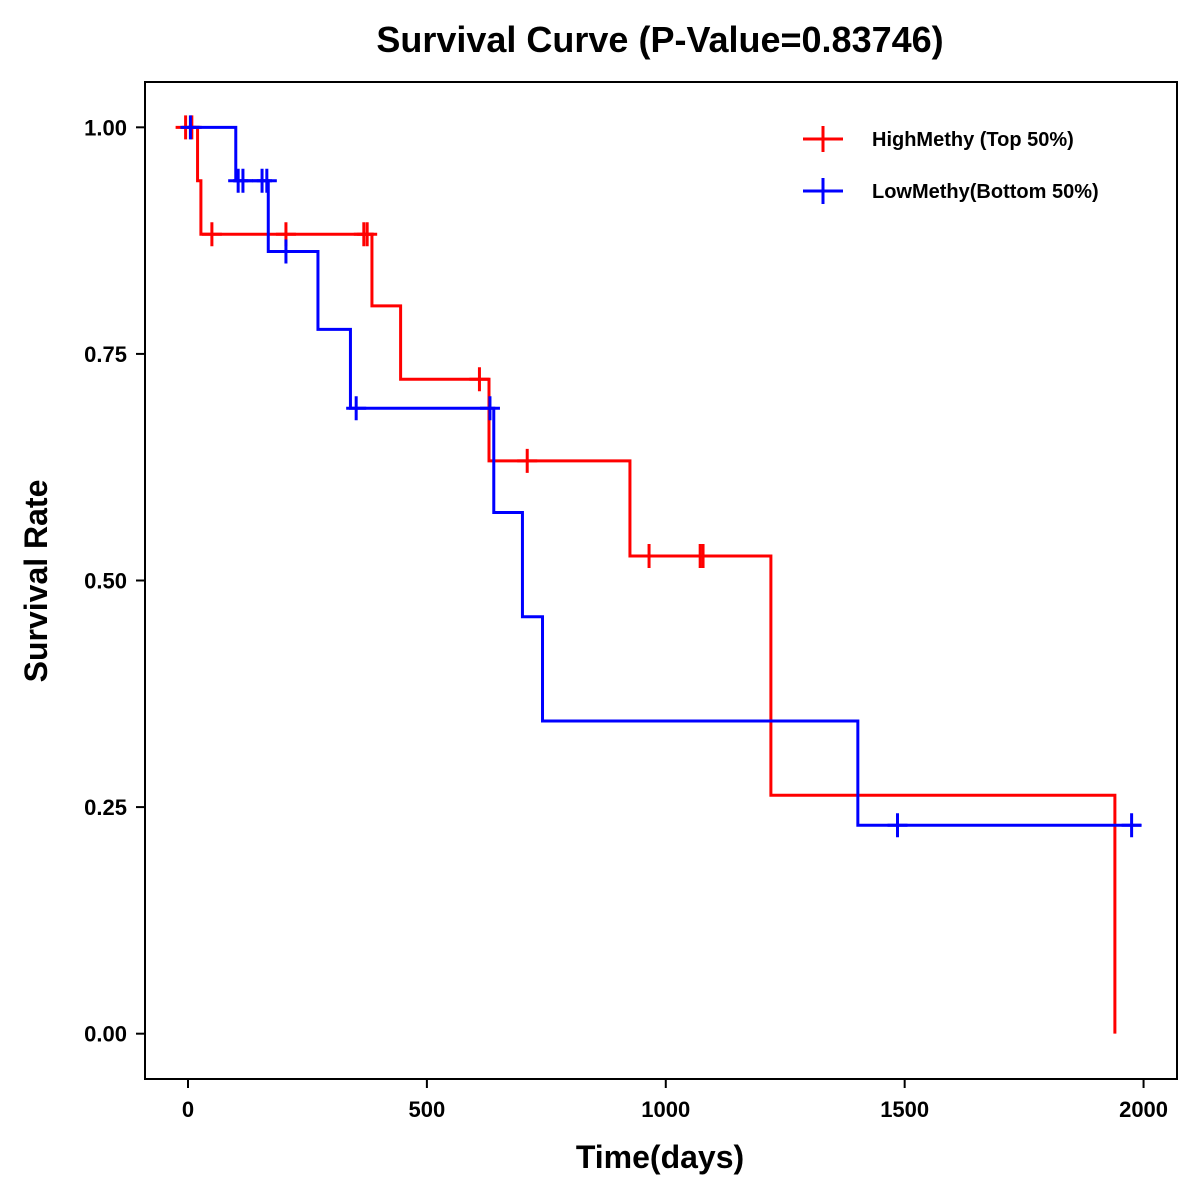  What do you see at coordinates (105, 581) in the screenshot?
I see `y-tick-label: 0.50` at bounding box center [105, 581].